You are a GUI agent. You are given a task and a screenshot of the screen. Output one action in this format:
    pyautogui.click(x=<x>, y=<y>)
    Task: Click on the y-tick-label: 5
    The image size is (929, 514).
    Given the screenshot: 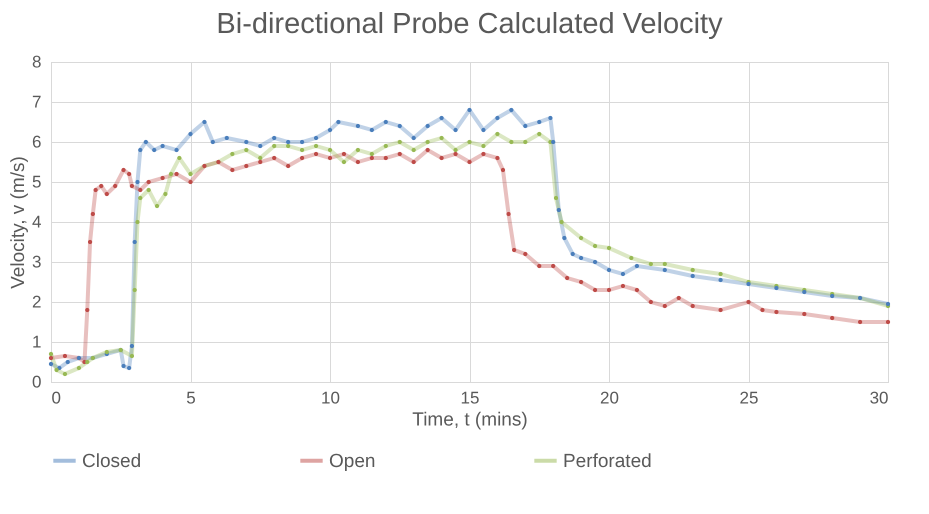 What is the action you would take?
    pyautogui.click(x=37, y=182)
    